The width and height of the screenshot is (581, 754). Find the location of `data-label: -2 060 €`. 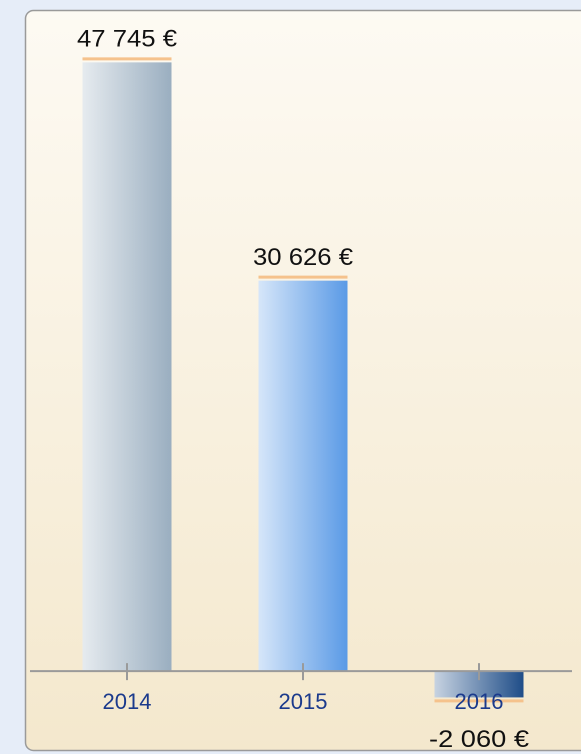

data-label: -2 060 € is located at coordinates (479, 739).